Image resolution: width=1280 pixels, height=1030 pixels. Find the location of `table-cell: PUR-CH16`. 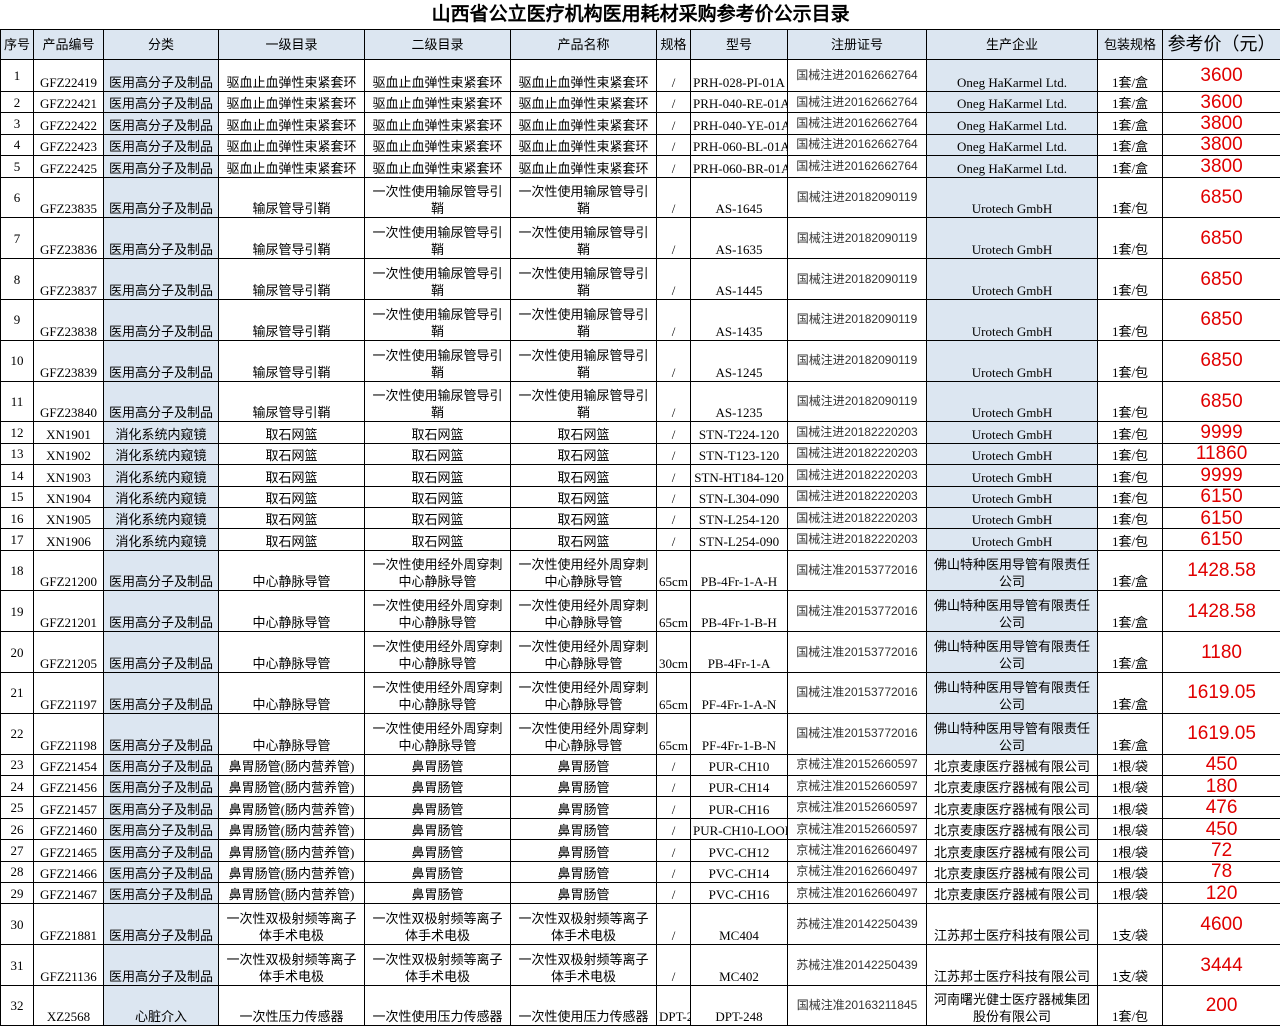

table-cell: PUR-CH16 is located at coordinates (739, 807).